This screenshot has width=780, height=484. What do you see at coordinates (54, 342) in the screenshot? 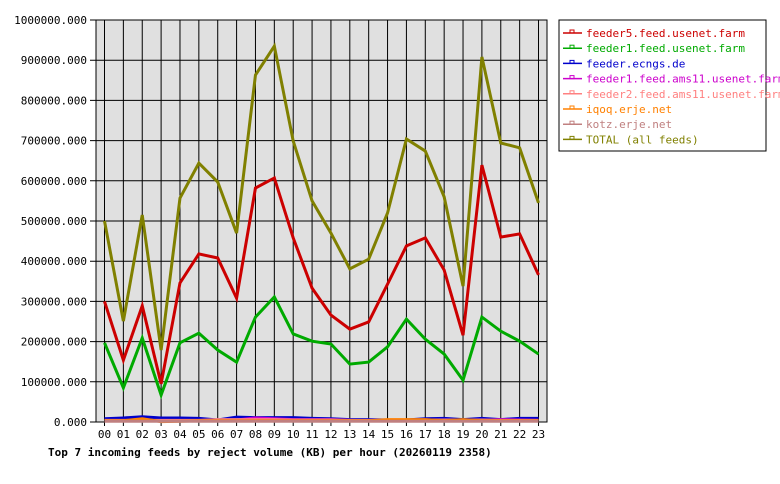
I see `y-tick-label: 200000.000` at bounding box center [54, 342].